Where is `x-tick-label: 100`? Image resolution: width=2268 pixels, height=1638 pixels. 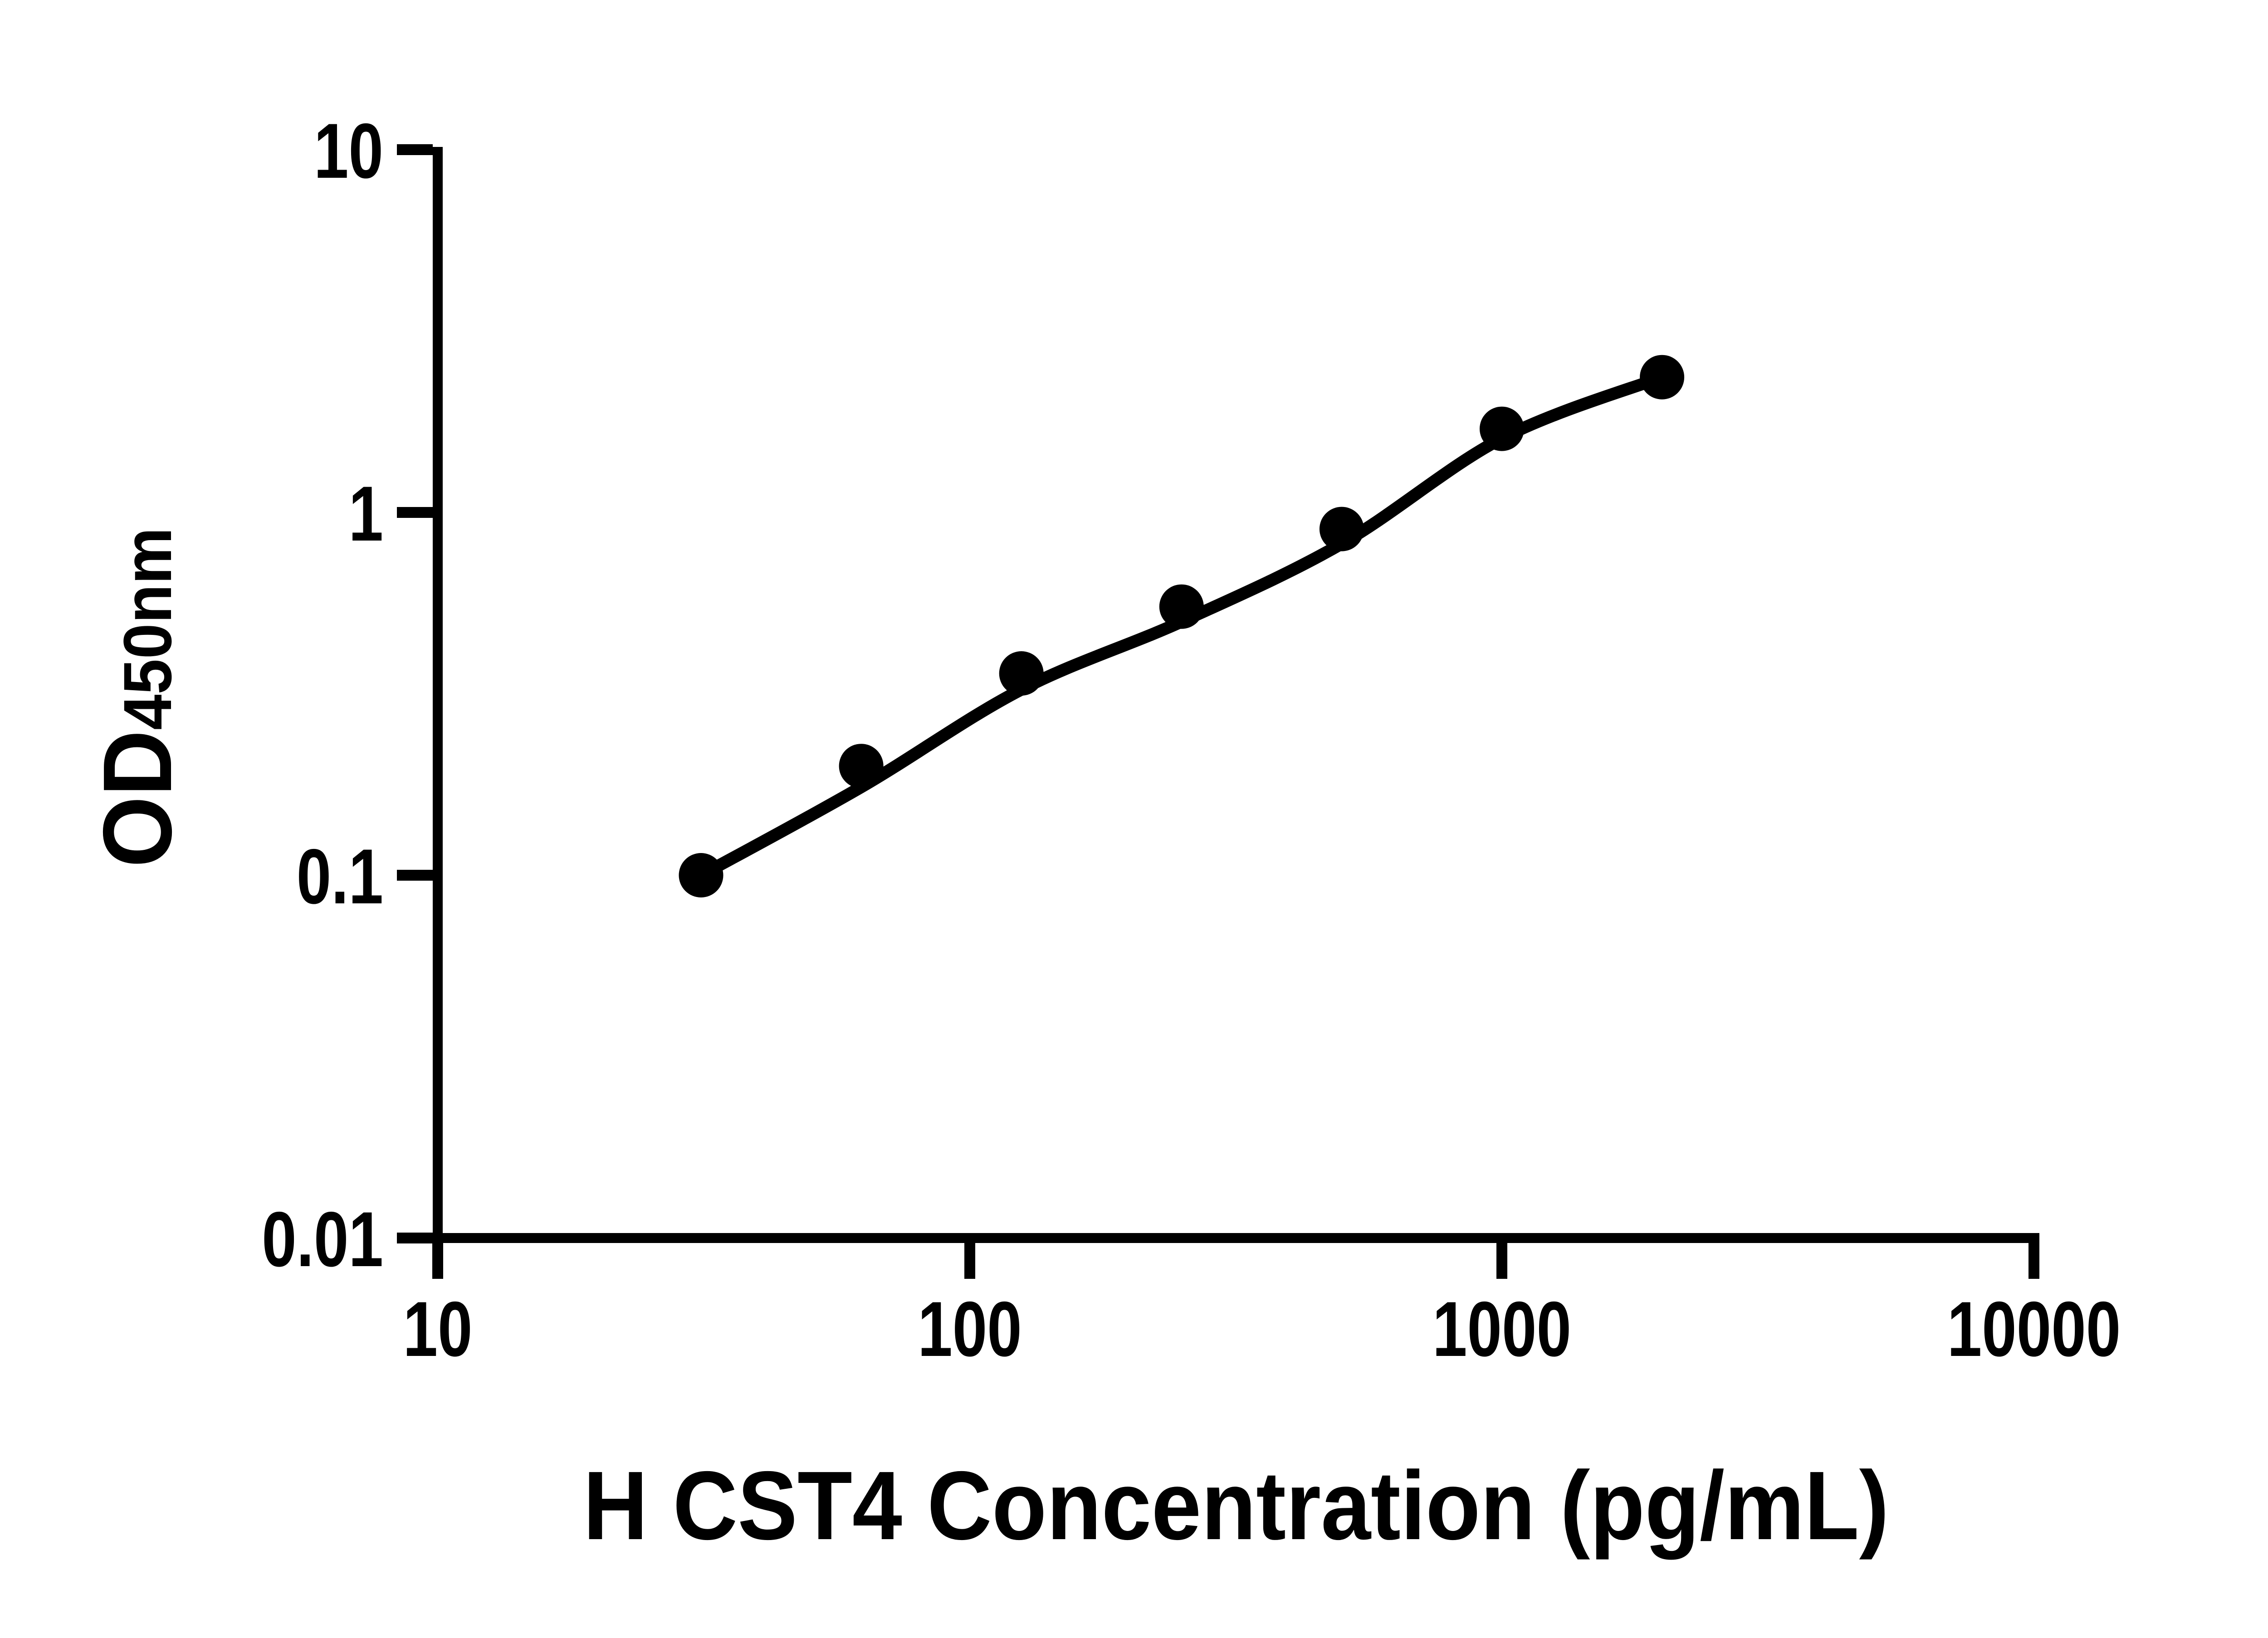 x-tick-label: 100 is located at coordinates (970, 1329).